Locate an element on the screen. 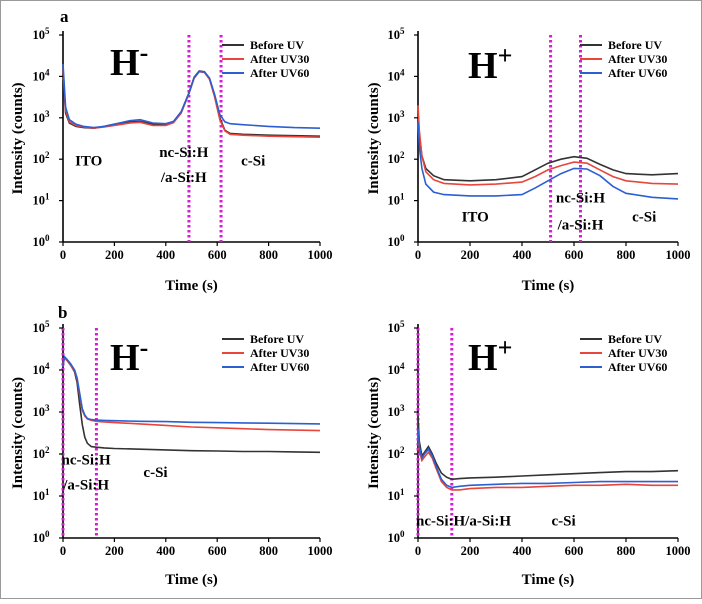 Image resolution: width=702 pixels, height=604 pixels. region-label: nc-Si:H/a-Si:H is located at coordinates (463, 521).